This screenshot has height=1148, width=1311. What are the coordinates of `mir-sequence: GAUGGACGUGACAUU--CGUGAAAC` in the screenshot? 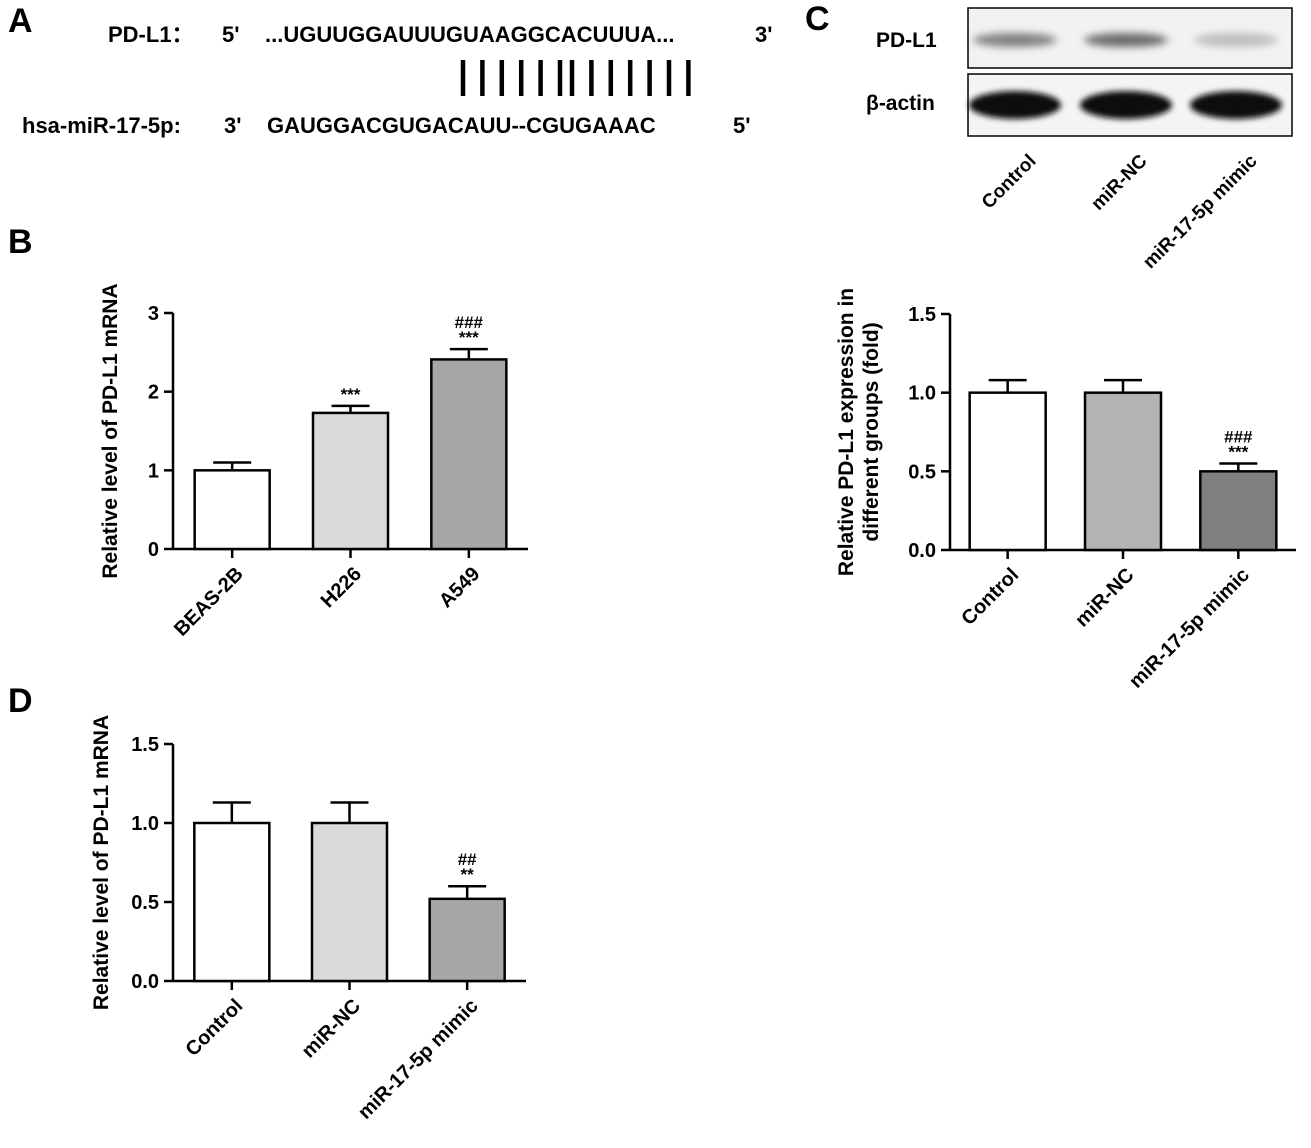 It's located at (461, 125).